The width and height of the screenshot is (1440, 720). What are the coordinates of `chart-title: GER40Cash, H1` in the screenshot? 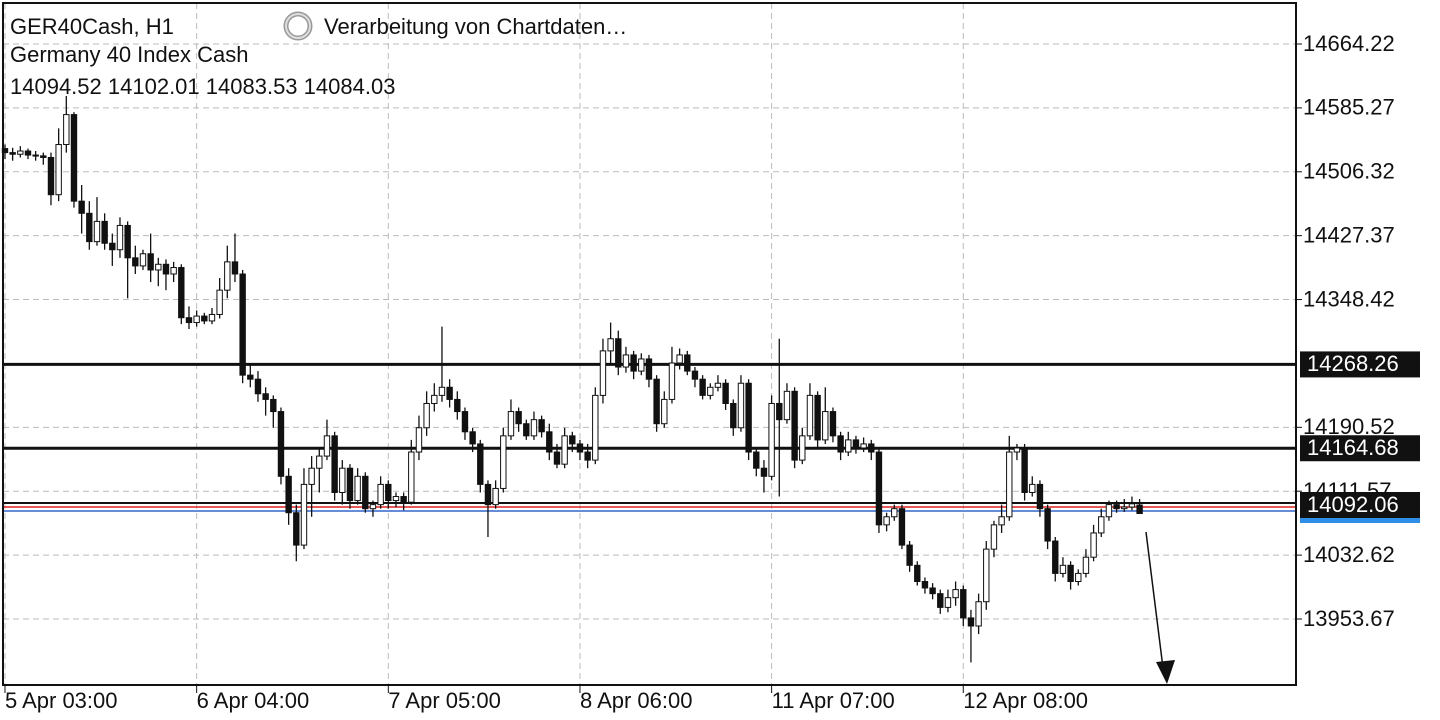 It's located at (92, 26).